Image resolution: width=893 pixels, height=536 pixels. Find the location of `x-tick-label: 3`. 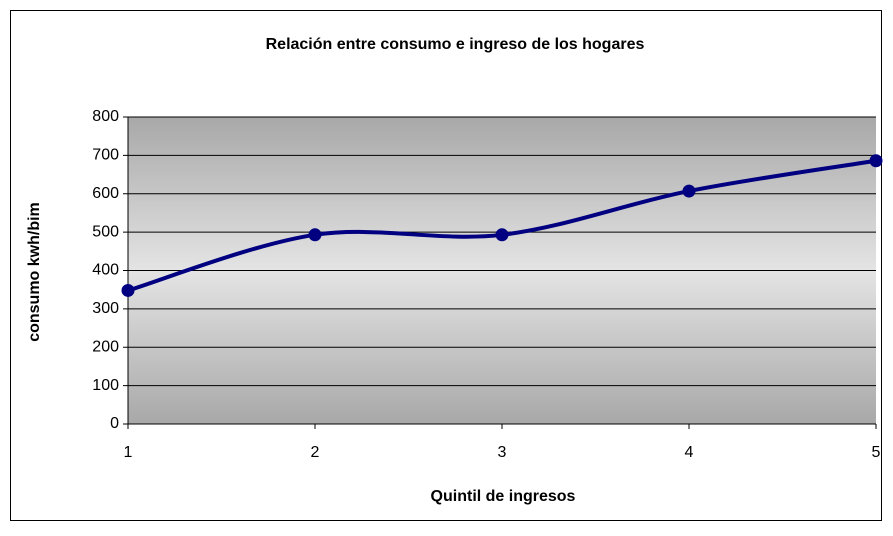

x-tick-label: 3 is located at coordinates (502, 452).